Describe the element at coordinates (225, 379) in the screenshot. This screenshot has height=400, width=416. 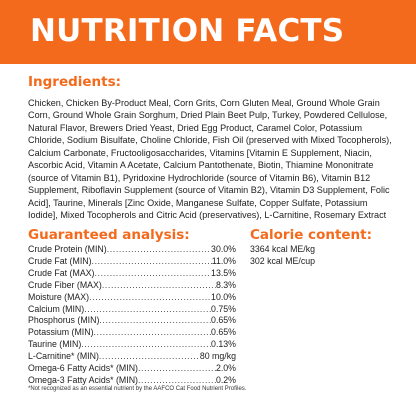
I see `nutrient-value: 0.2%` at that location.